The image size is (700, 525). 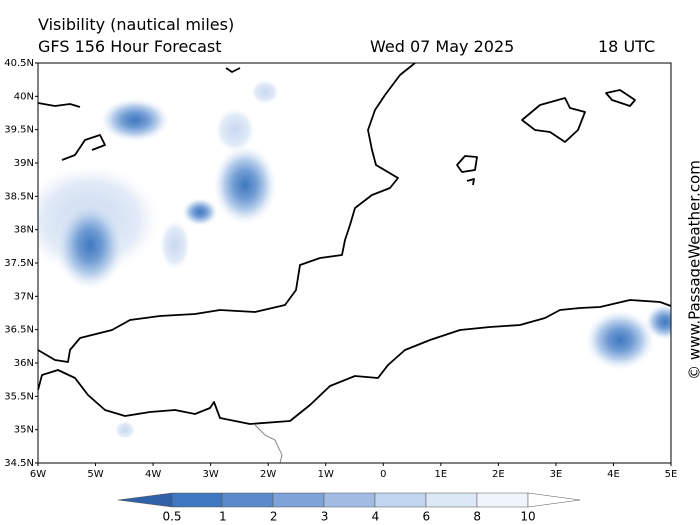 I want to click on colorbar-label: 10, so click(x=527, y=517).